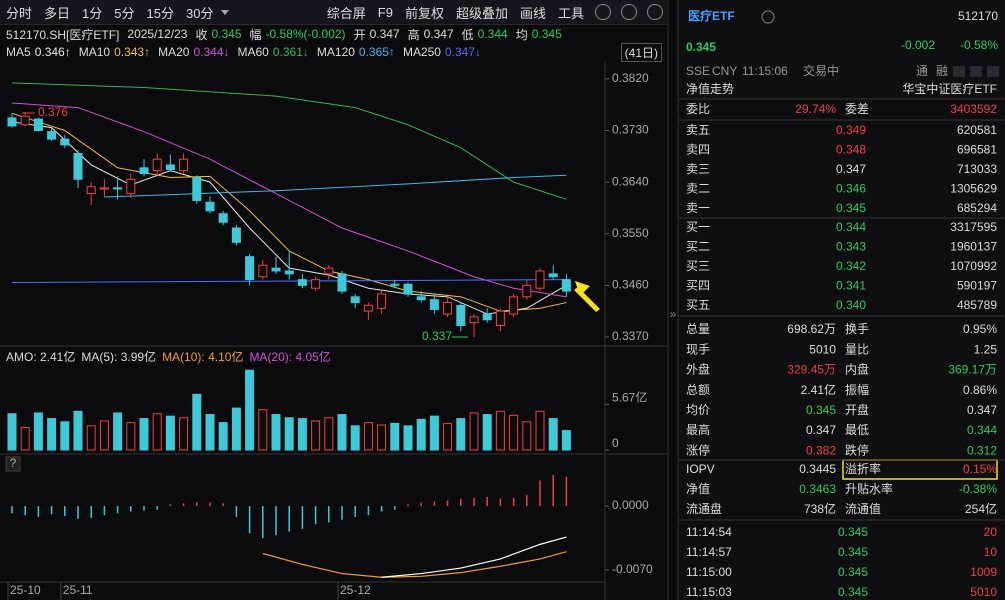  I want to click on tab: 分时, so click(19, 13).